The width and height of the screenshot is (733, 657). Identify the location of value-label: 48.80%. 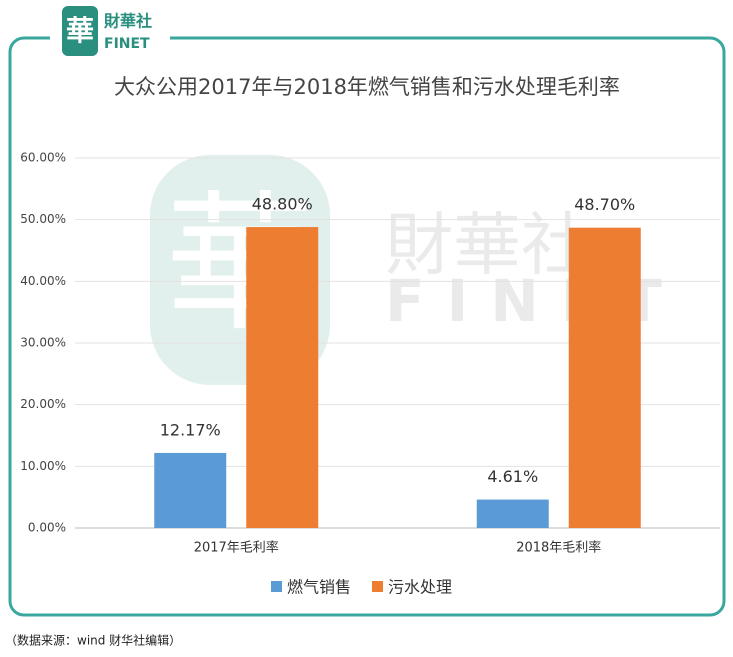
(282, 204).